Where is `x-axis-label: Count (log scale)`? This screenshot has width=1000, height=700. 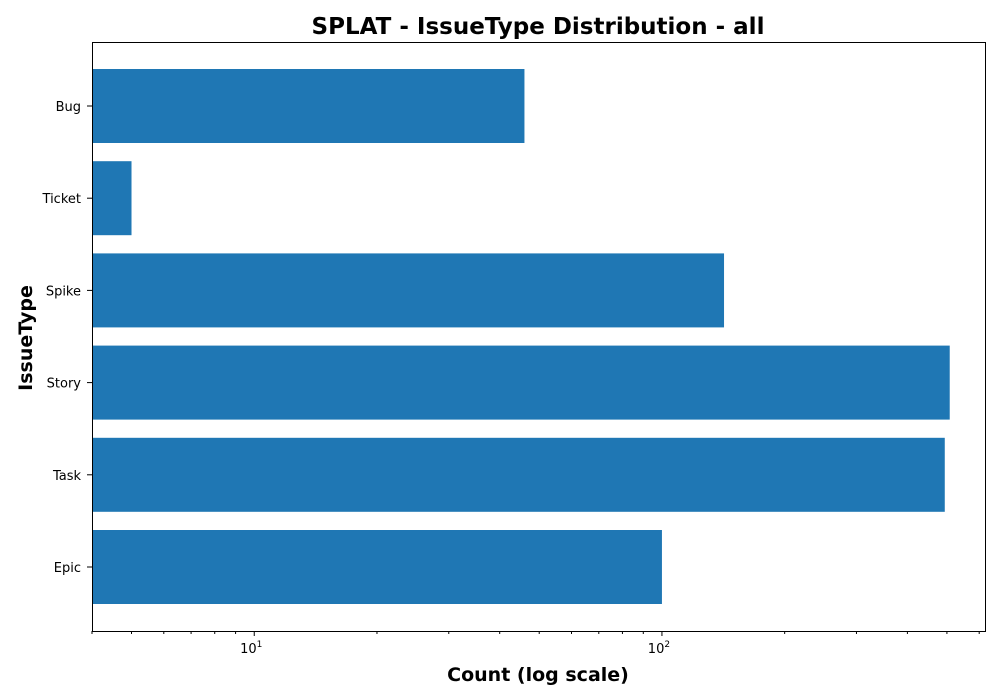
x-axis-label: Count (log scale) is located at coordinates (538, 675).